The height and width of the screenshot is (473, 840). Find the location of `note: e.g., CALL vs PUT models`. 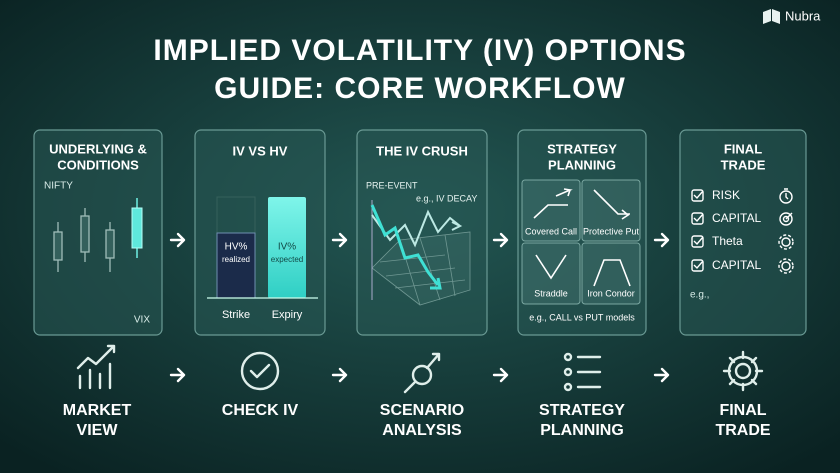

note: e.g., CALL vs PUT models is located at coordinates (582, 317).